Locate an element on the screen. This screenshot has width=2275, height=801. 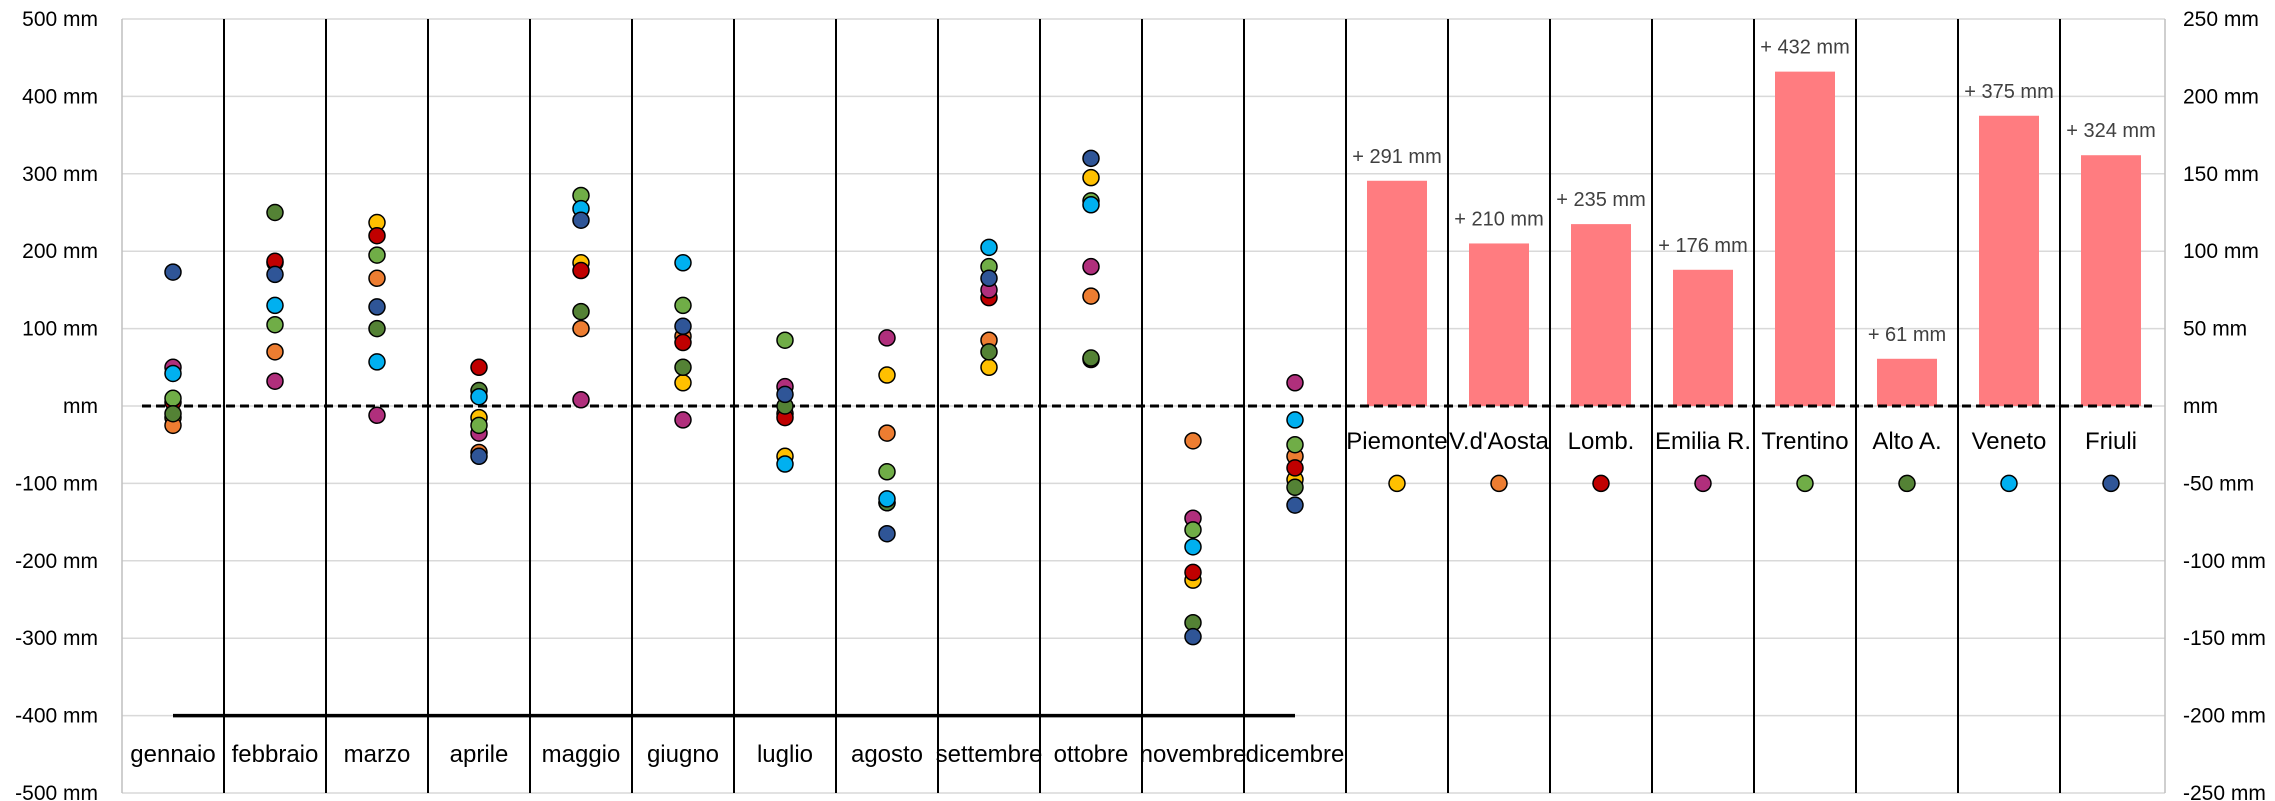
left-tick-label: 200 mm is located at coordinates (60, 251).